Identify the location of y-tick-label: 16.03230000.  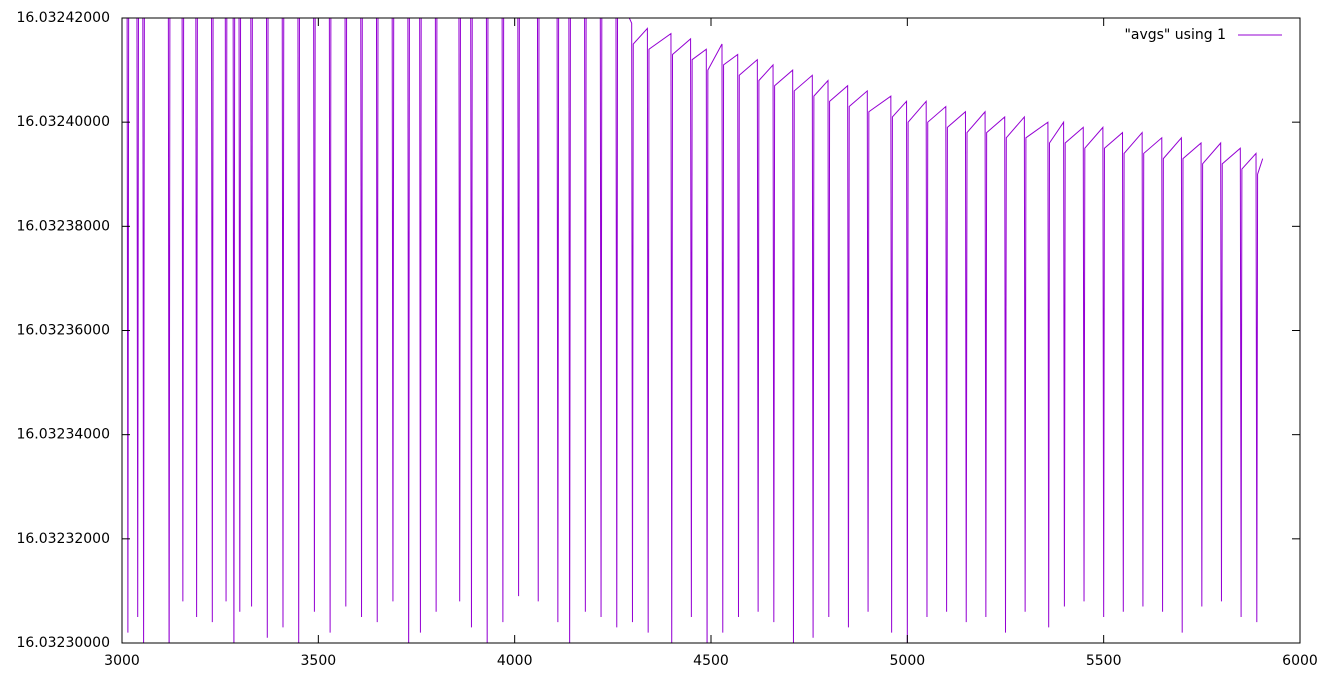
(63, 643).